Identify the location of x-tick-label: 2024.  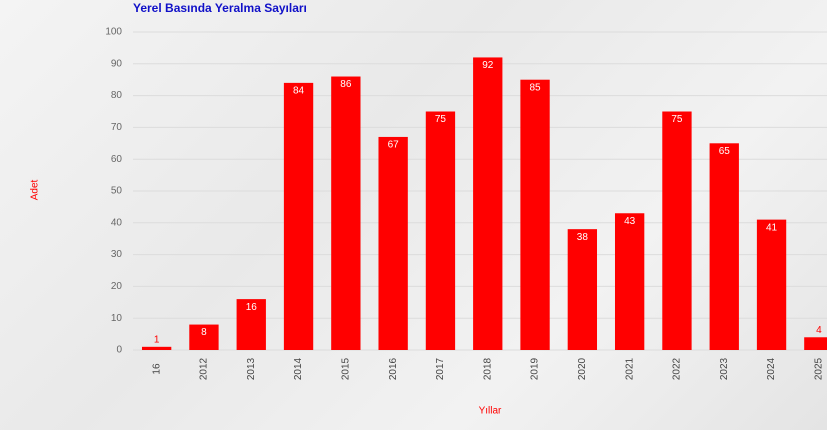
(771, 368).